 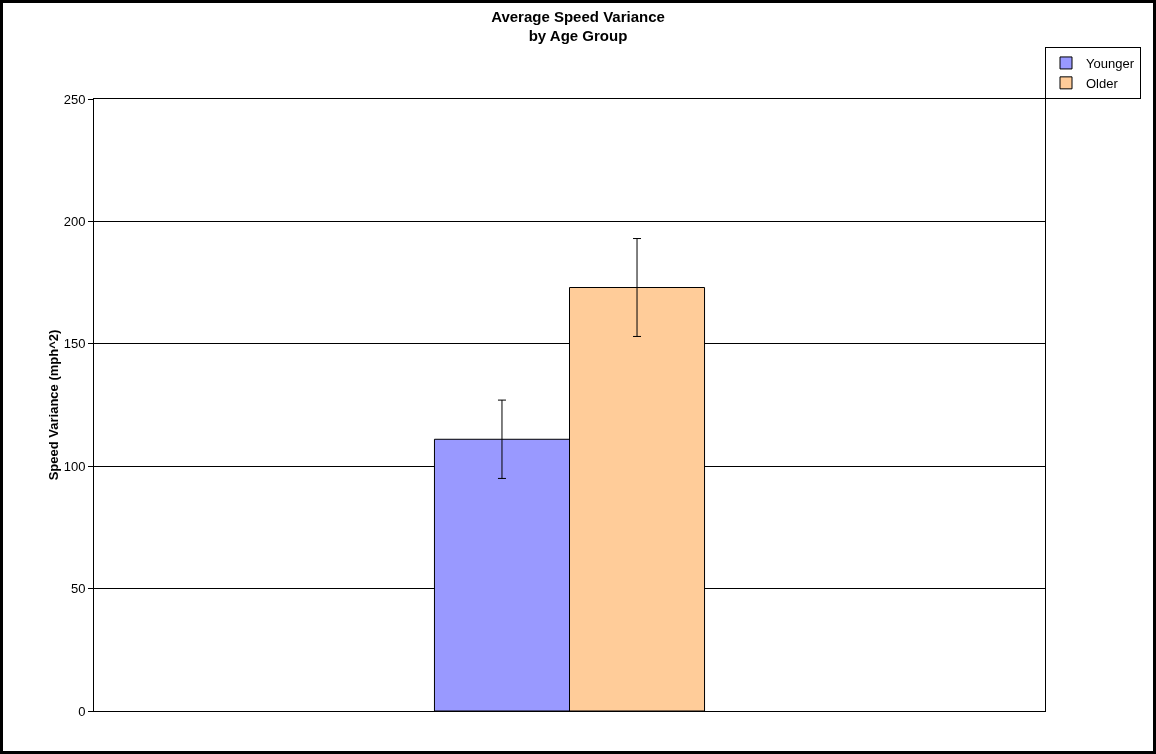 I want to click on chart-title: Average Speed Variance by Age Group, so click(x=578, y=26).